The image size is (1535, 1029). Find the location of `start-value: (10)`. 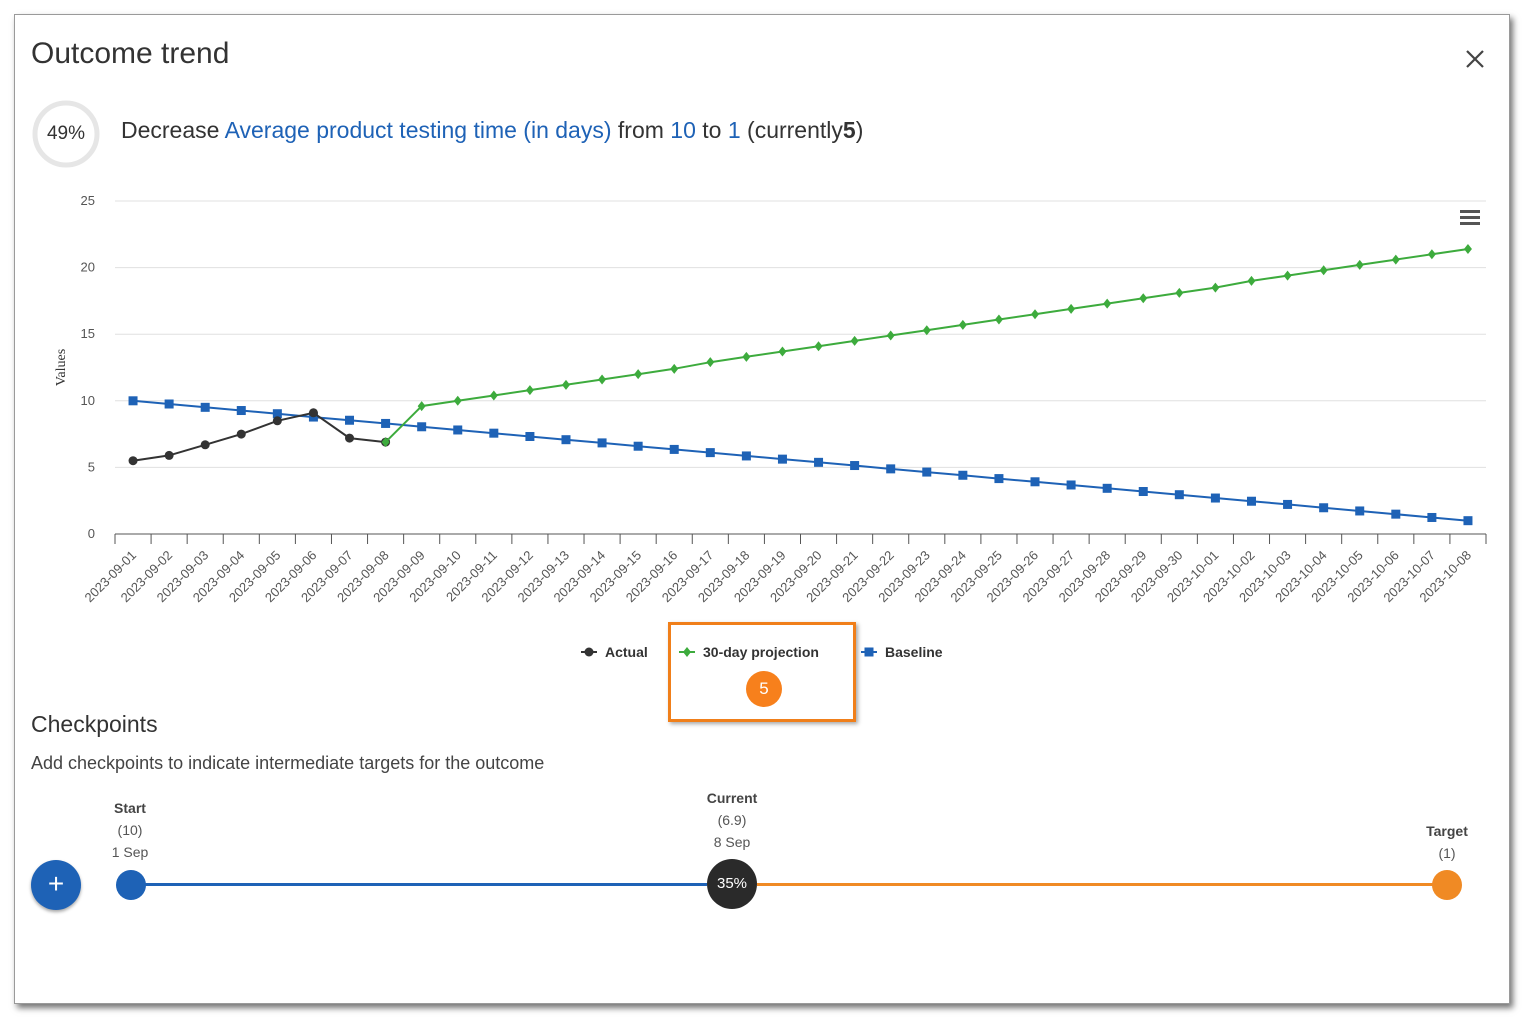

start-value: (10) is located at coordinates (130, 830).